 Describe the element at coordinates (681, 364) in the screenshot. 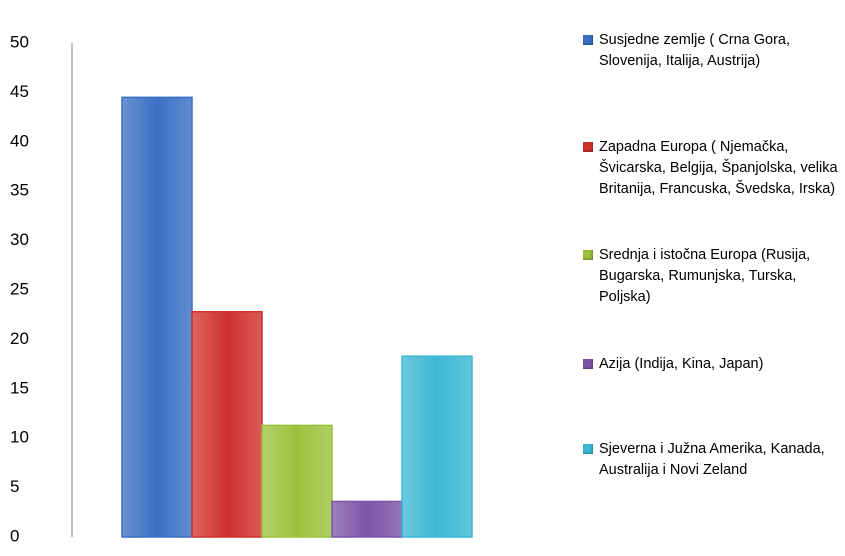

I see `legend-label: Azija (Indija, Kina, Japan)` at that location.